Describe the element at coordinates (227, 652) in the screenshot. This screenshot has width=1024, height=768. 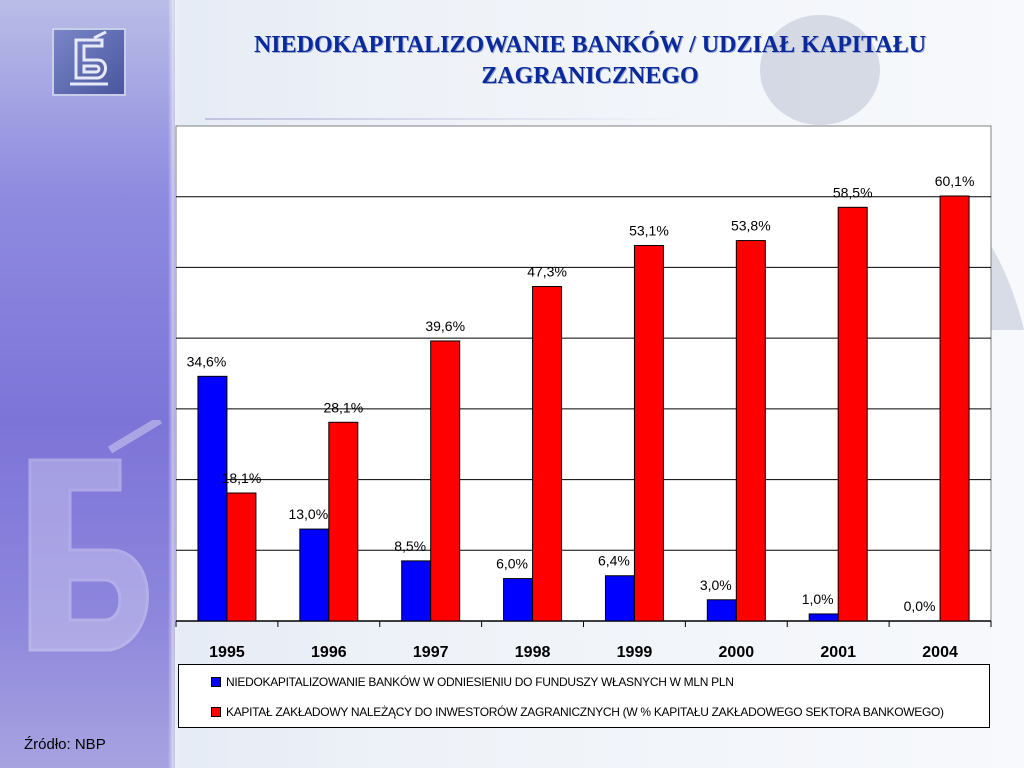
I see `x-tick-label: 1995` at that location.